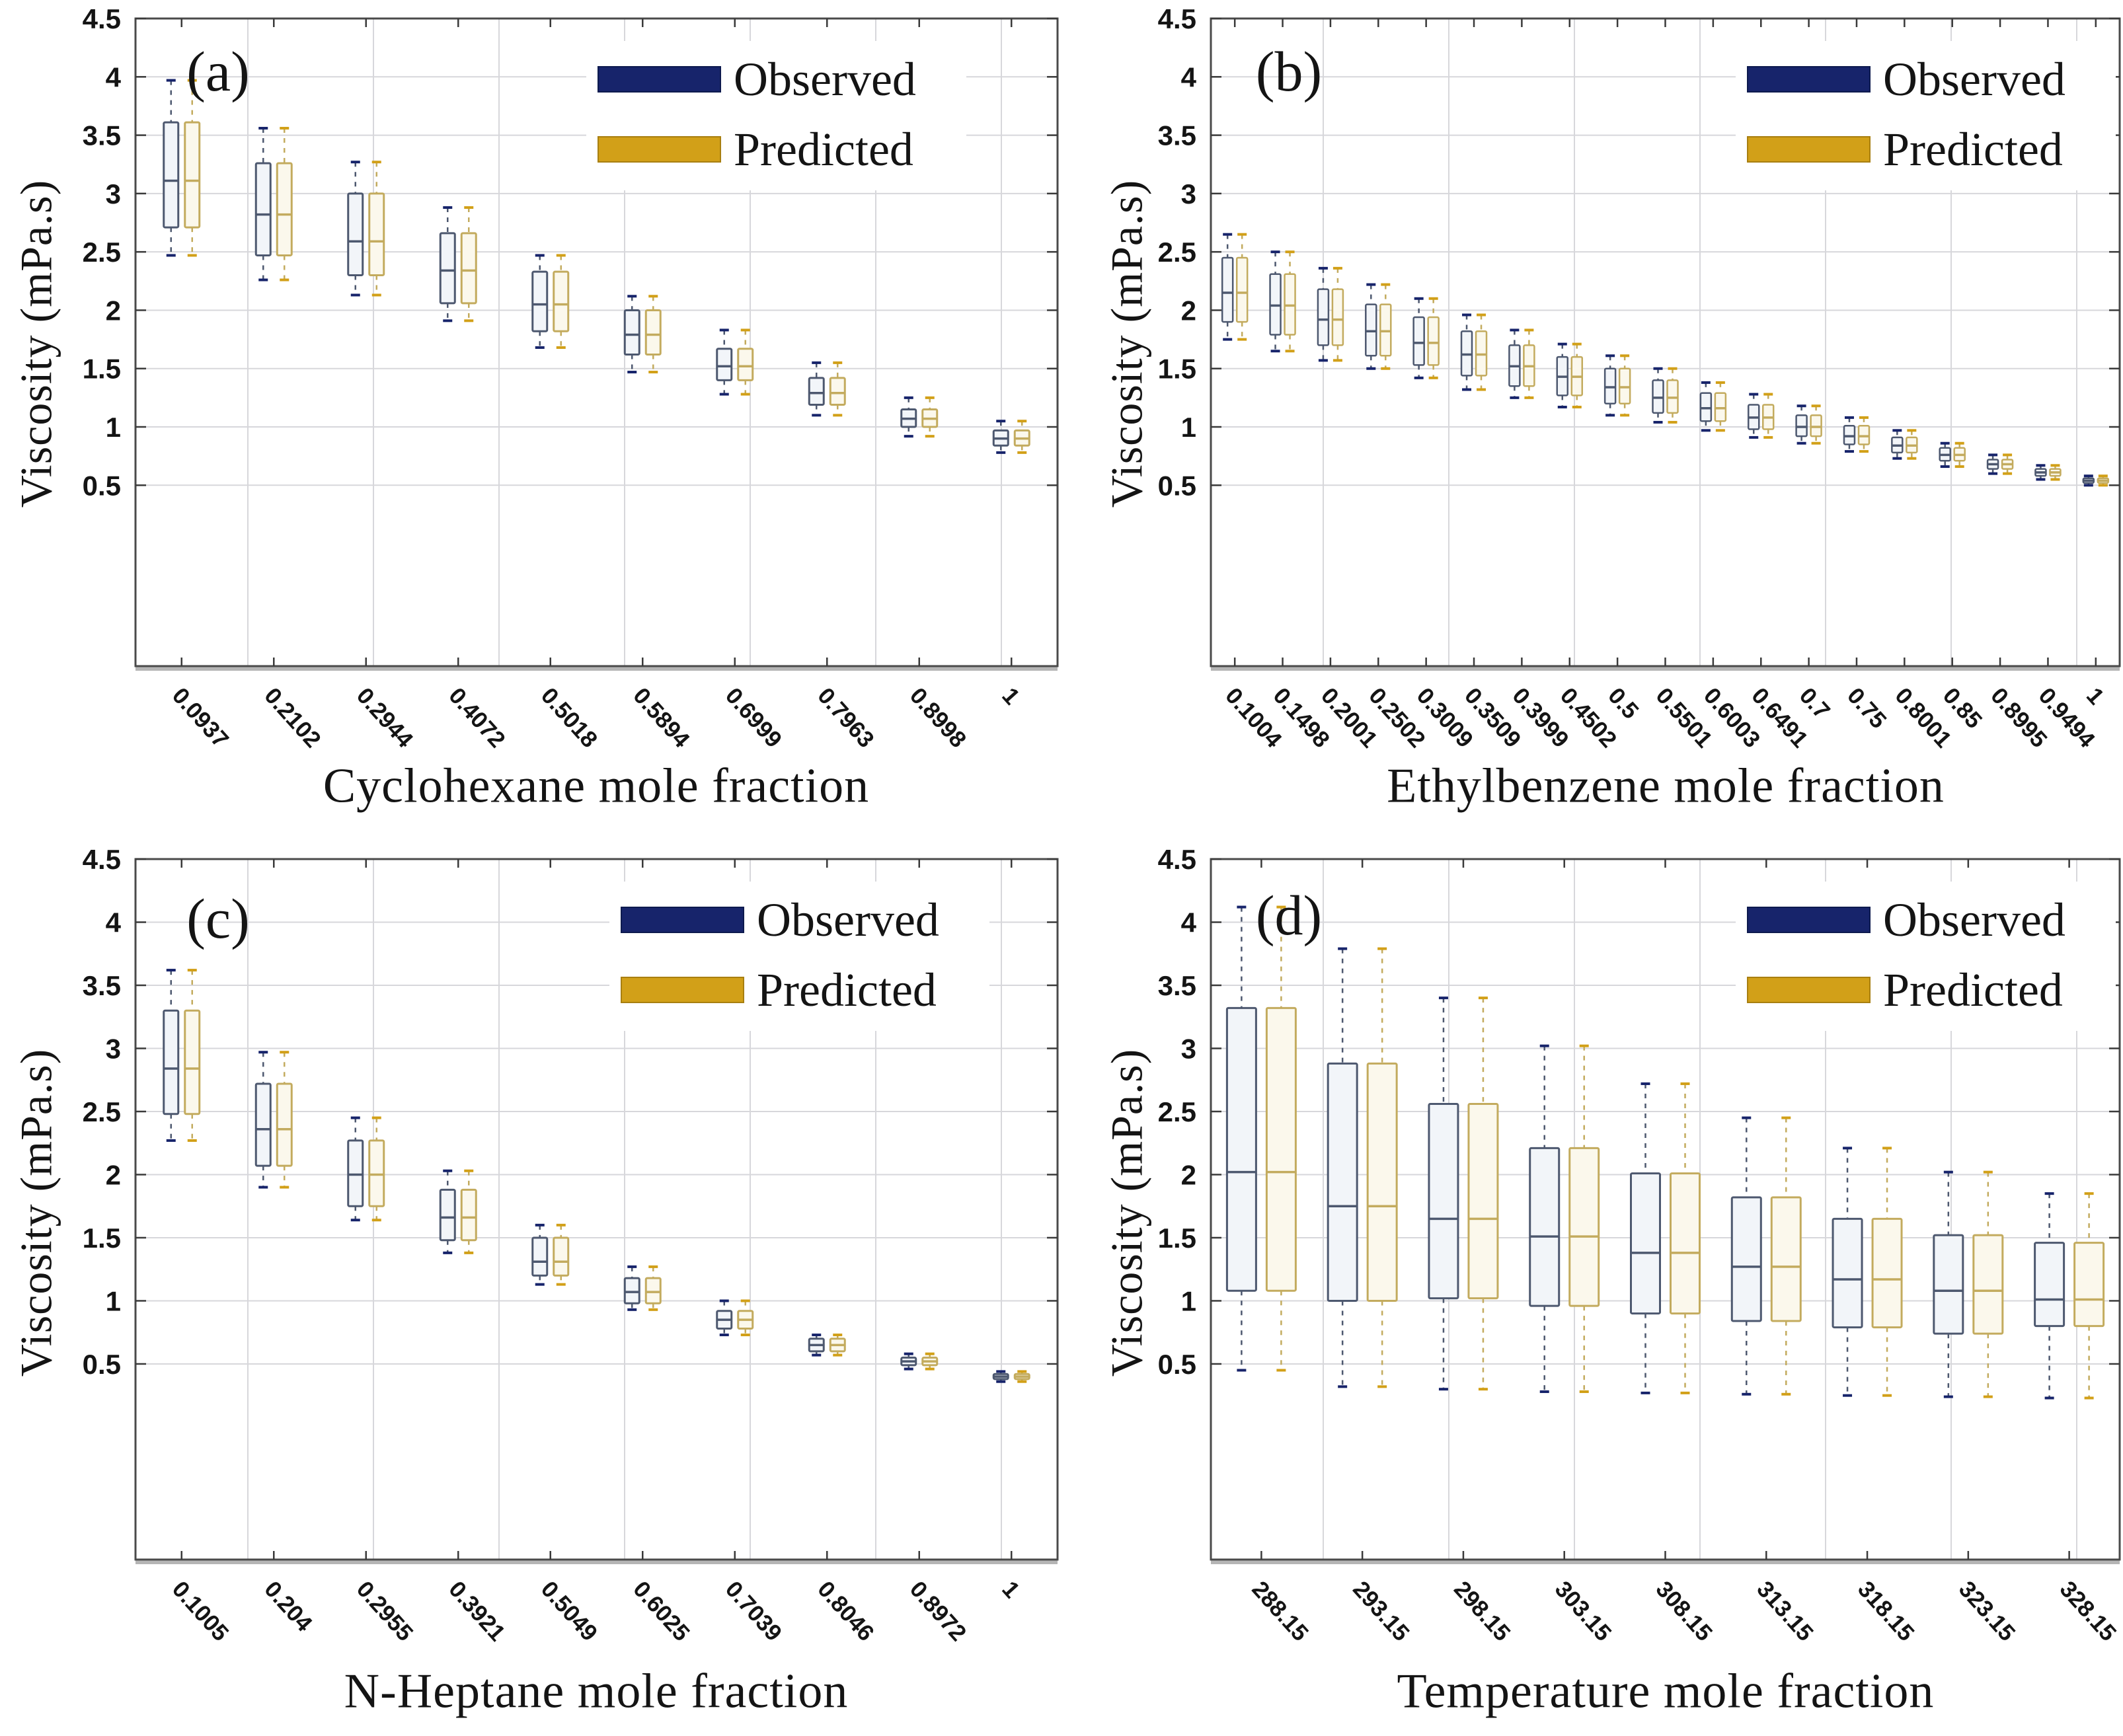 This screenshot has height=1736, width=2123. I want to click on box-predicted-0.85, so click(1959, 455).